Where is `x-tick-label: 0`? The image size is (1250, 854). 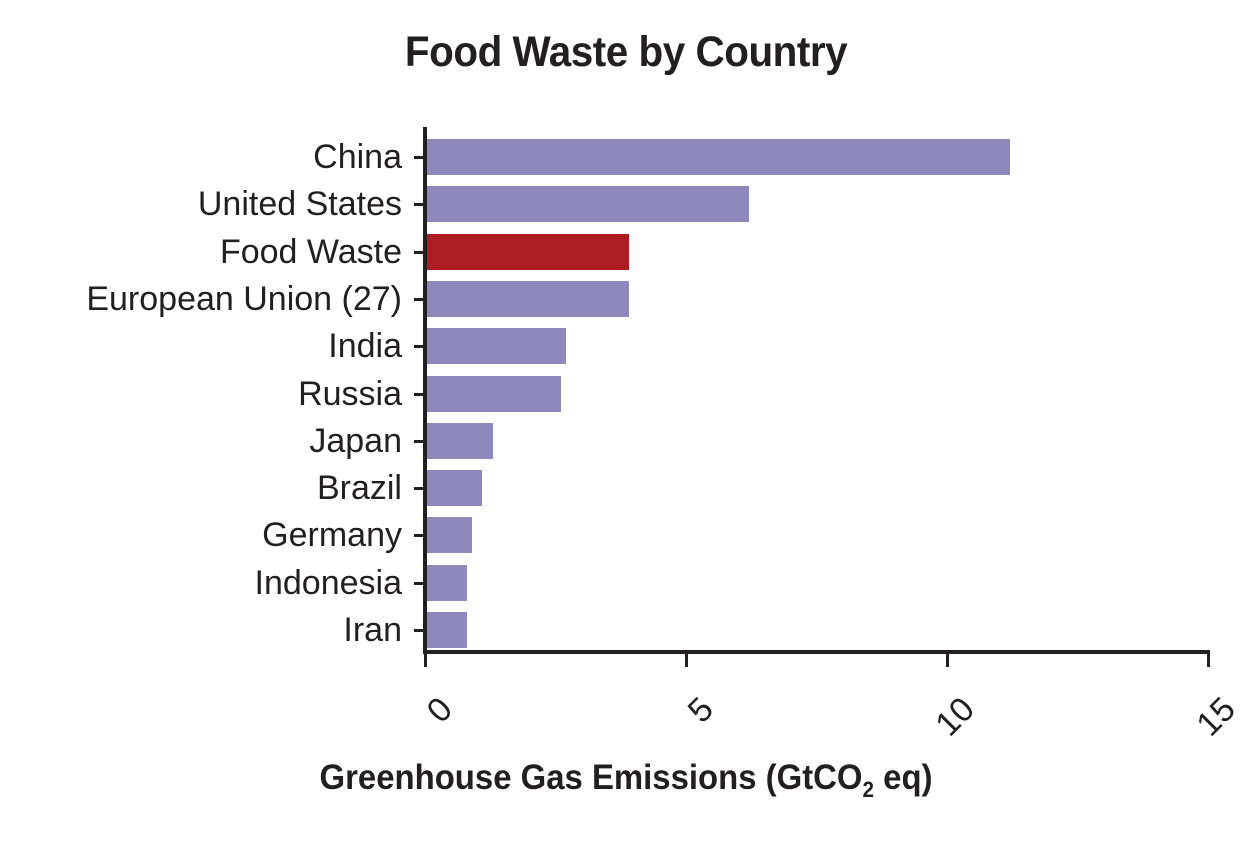
x-tick-label: 0 is located at coordinates (439, 710).